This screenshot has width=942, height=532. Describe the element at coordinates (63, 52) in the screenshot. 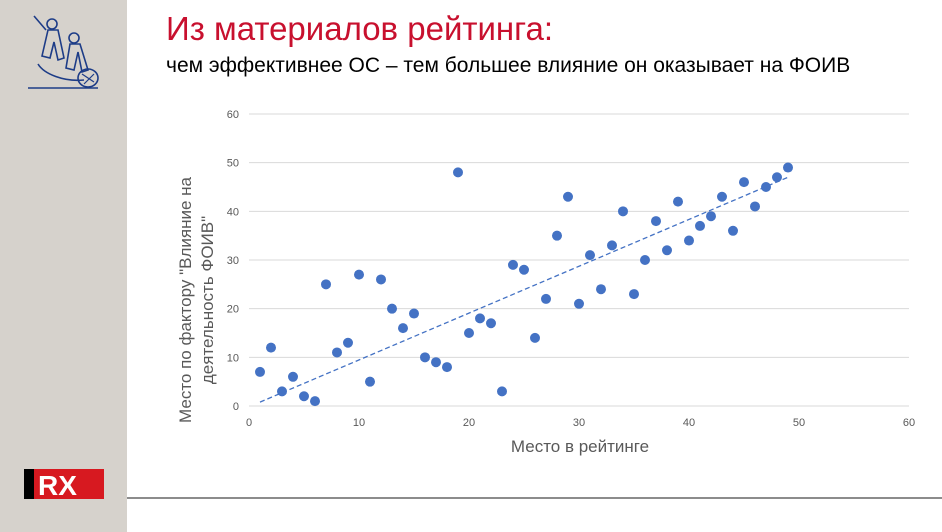

I see `sculpture-logo-icon` at that location.